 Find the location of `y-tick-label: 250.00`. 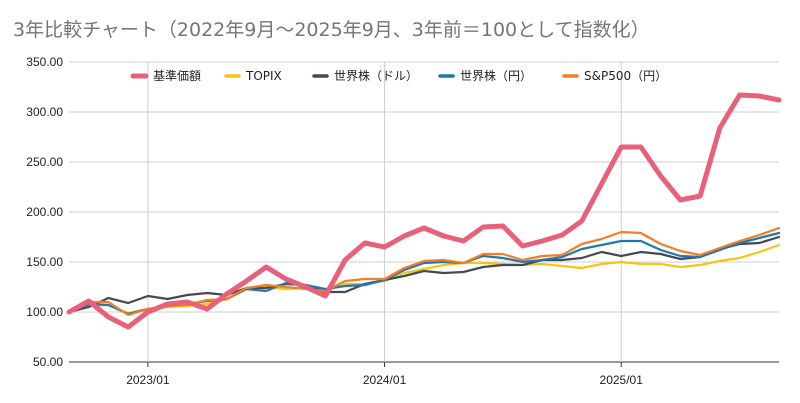

y-tick-label: 250.00 is located at coordinates (44, 162).